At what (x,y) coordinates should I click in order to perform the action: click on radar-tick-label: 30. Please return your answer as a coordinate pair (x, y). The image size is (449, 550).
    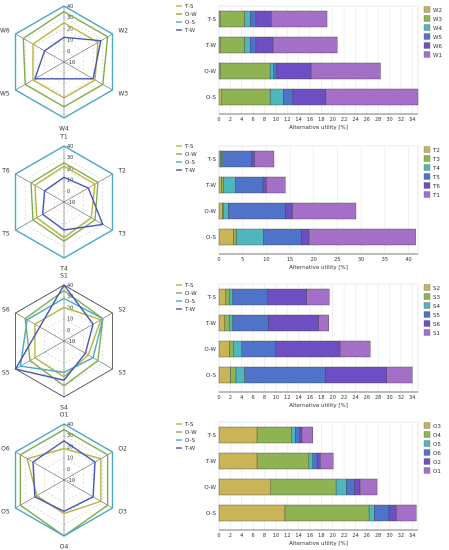
    Looking at the image, I should click on (70, 158).